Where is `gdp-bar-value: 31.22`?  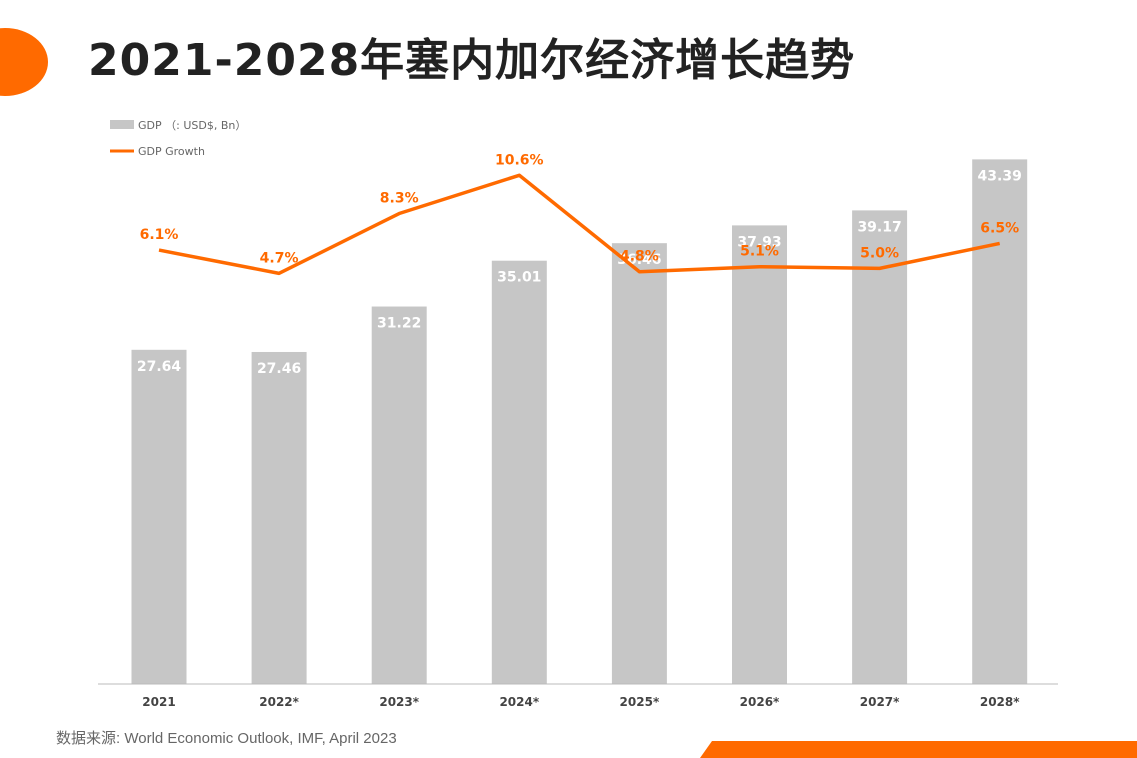 gdp-bar-value: 31.22 is located at coordinates (399, 324).